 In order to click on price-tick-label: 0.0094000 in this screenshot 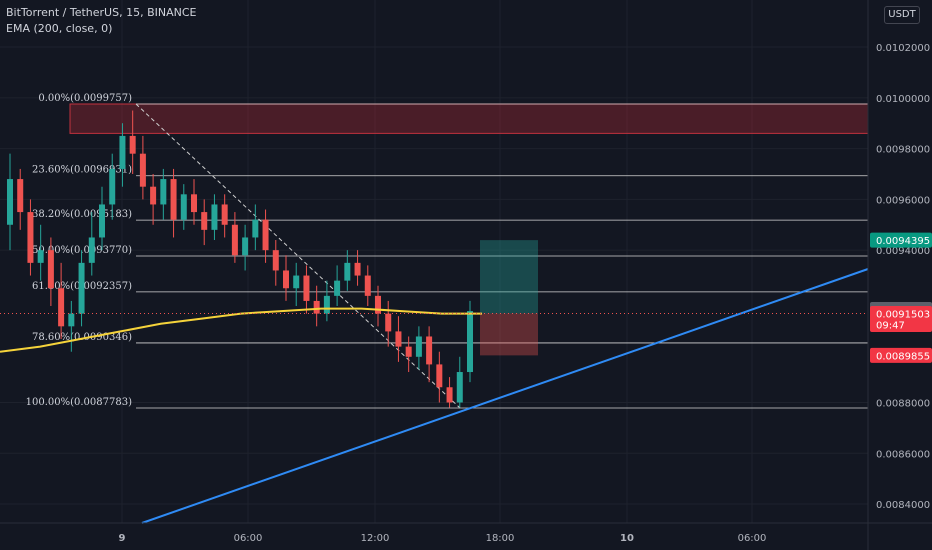, I will do `click(903, 251)`.